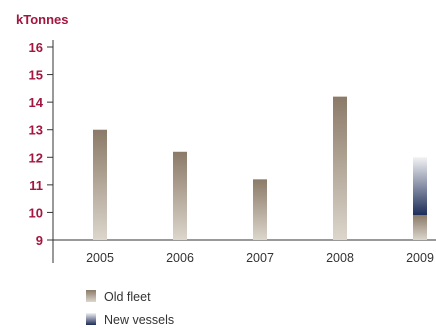 The width and height of the screenshot is (436, 328). What do you see at coordinates (420, 227) in the screenshot?
I see `bar-old-fleet-2009` at bounding box center [420, 227].